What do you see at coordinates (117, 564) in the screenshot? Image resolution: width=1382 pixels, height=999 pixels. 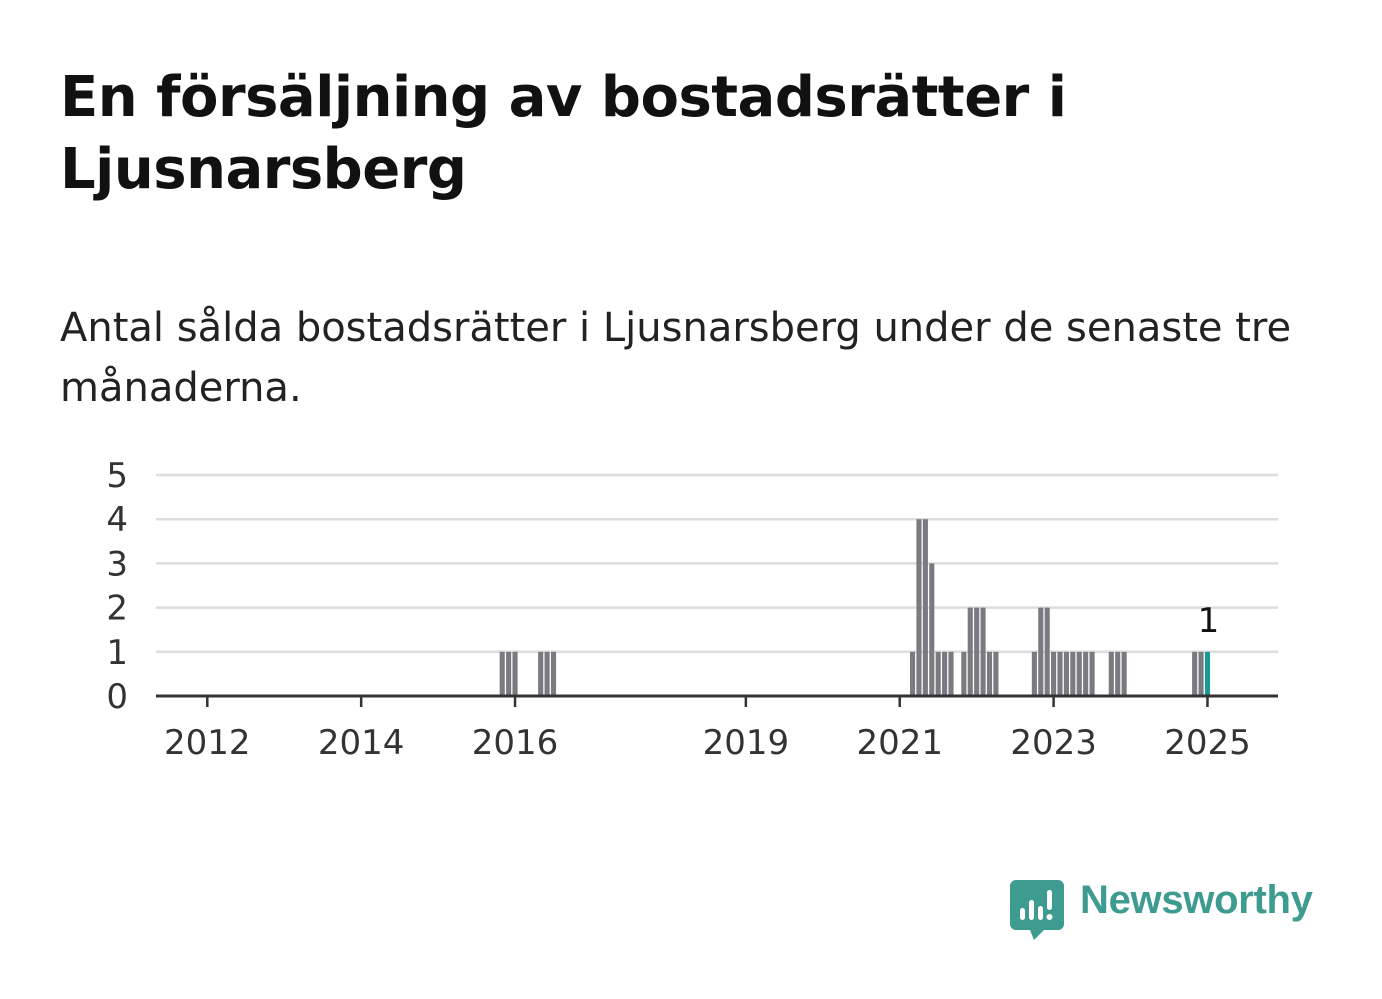 I see `y-tick-label: 3` at bounding box center [117, 564].